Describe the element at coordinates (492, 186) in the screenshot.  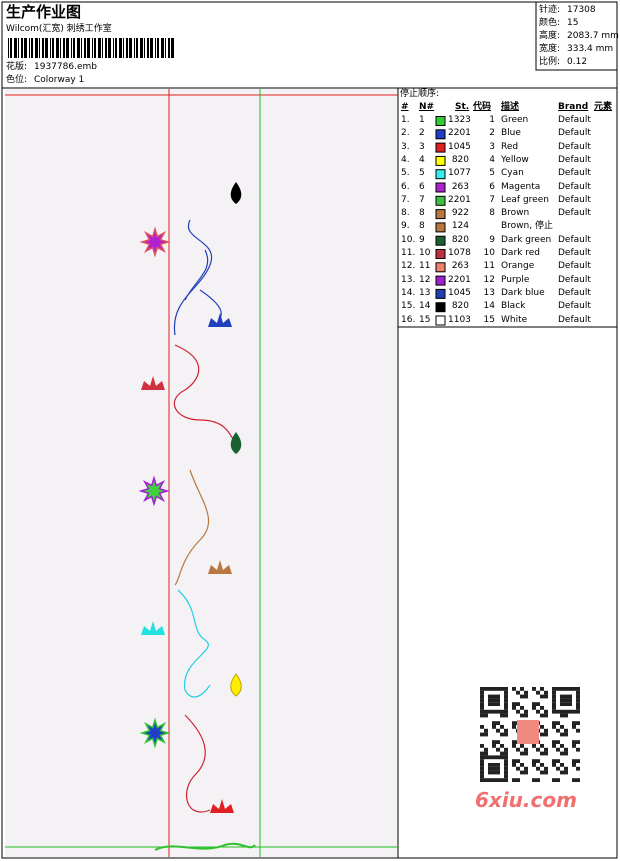
I see `code: 6` at that location.